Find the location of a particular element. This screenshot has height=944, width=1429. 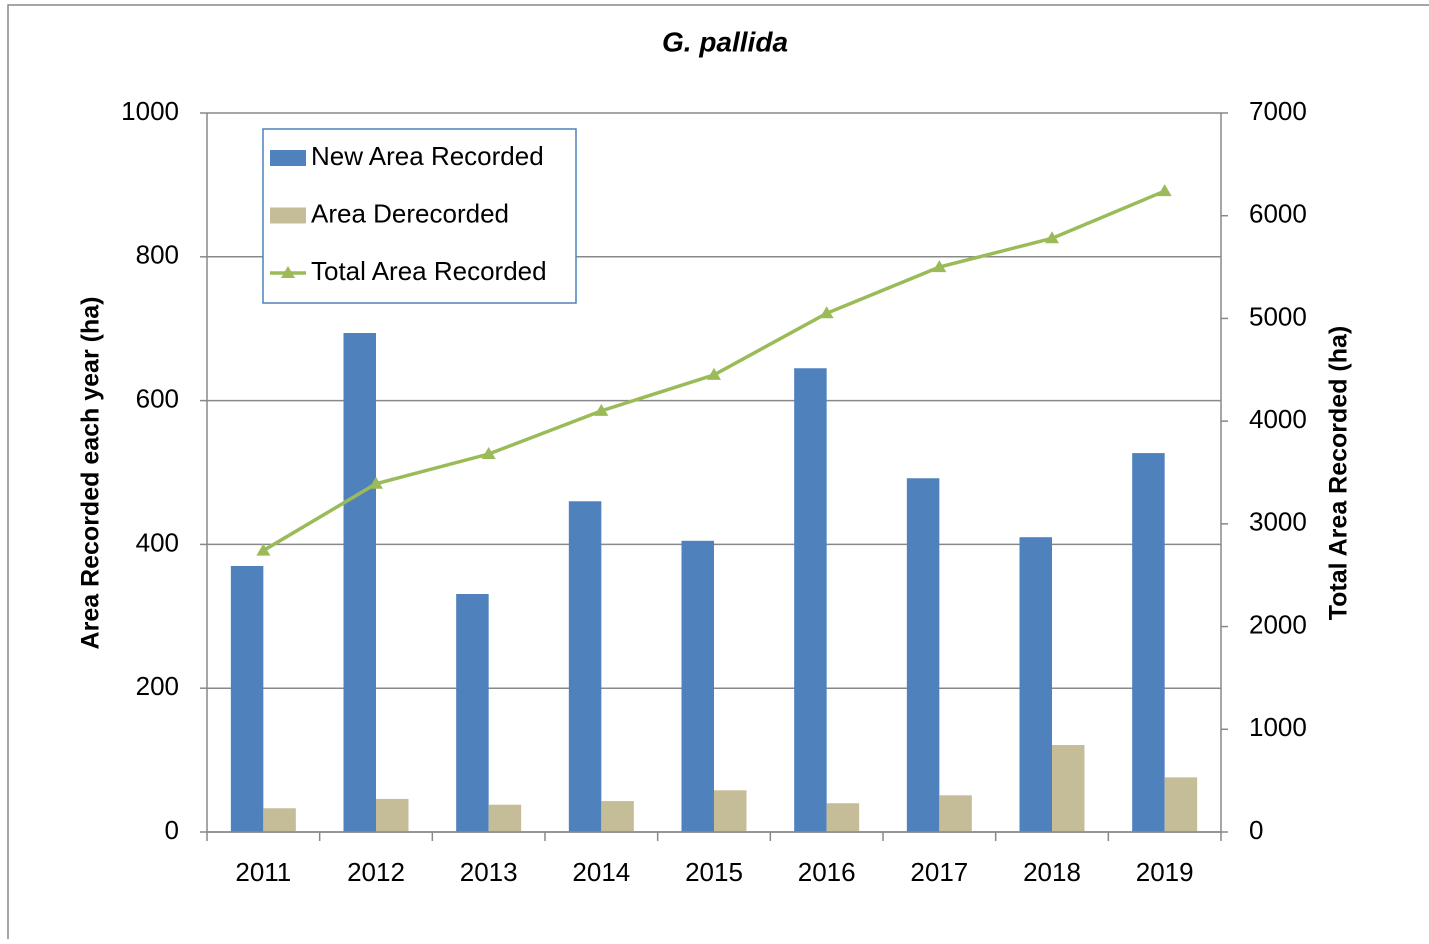

y-tick-label: 200 is located at coordinates (157, 686).